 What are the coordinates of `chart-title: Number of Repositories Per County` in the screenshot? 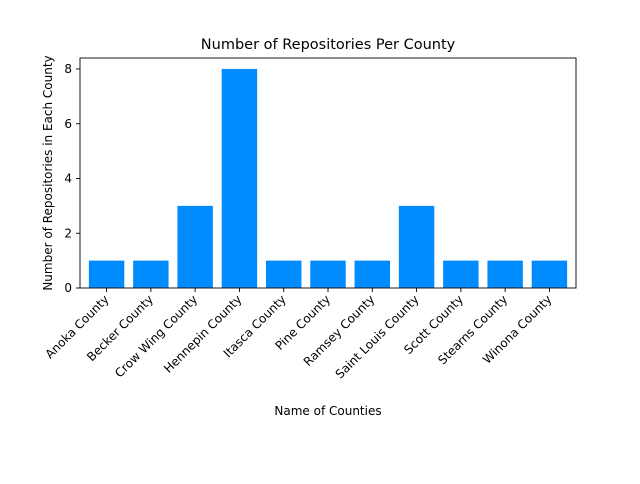 It's located at (328, 45).